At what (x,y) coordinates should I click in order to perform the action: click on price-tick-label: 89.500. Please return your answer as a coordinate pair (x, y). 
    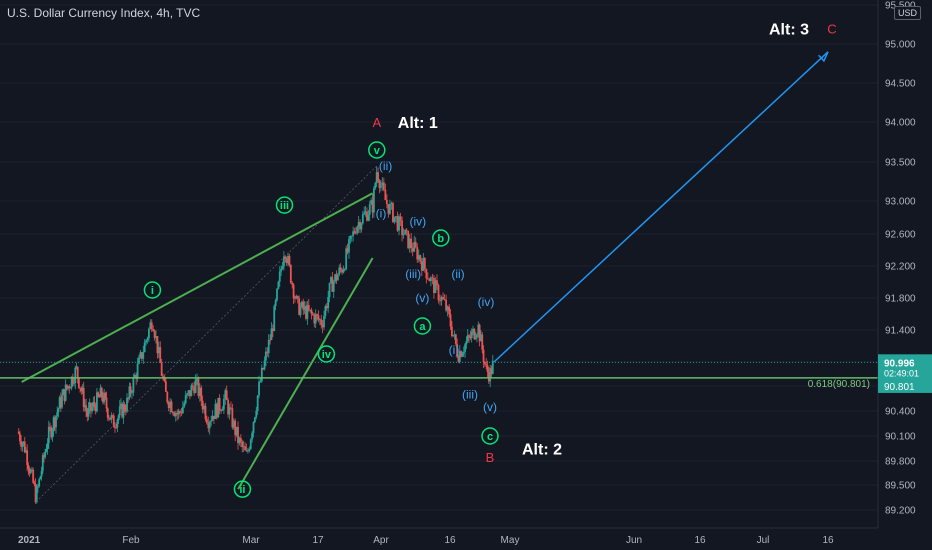
    Looking at the image, I should click on (900, 486).